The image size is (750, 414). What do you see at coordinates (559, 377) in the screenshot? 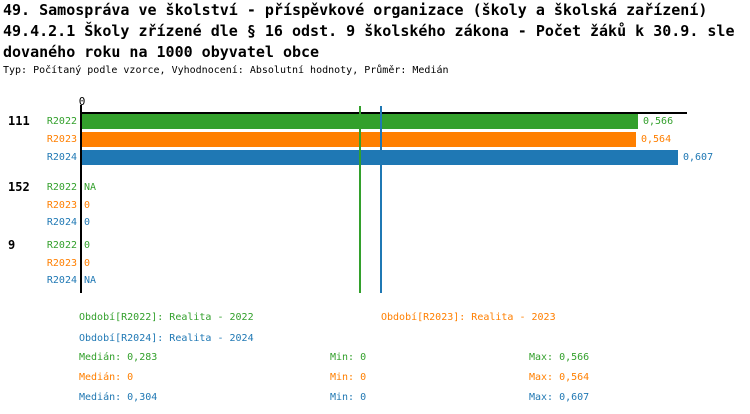
I see `legend-max-R2023: Max: 0,564` at bounding box center [559, 377].